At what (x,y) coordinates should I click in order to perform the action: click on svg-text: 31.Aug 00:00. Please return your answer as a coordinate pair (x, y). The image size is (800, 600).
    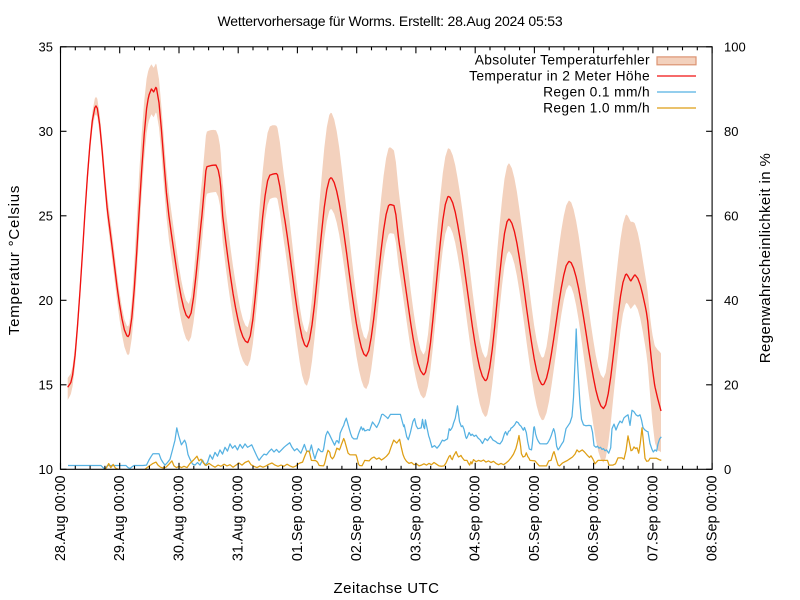
    Looking at the image, I should click on (239, 519).